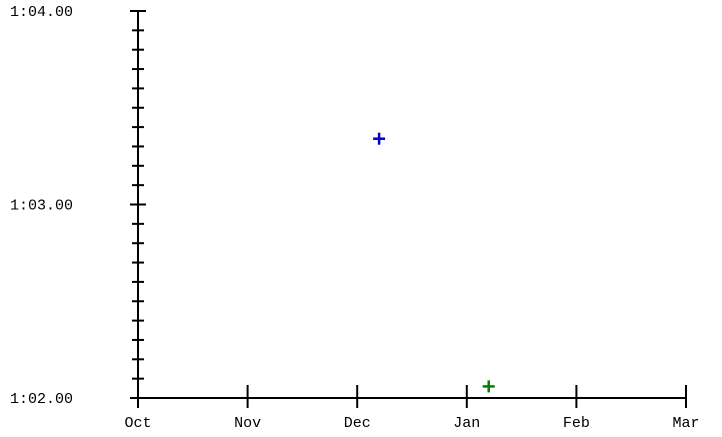  What do you see at coordinates (41, 206) in the screenshot?
I see `y-tick-label: 1:03.00` at bounding box center [41, 206].